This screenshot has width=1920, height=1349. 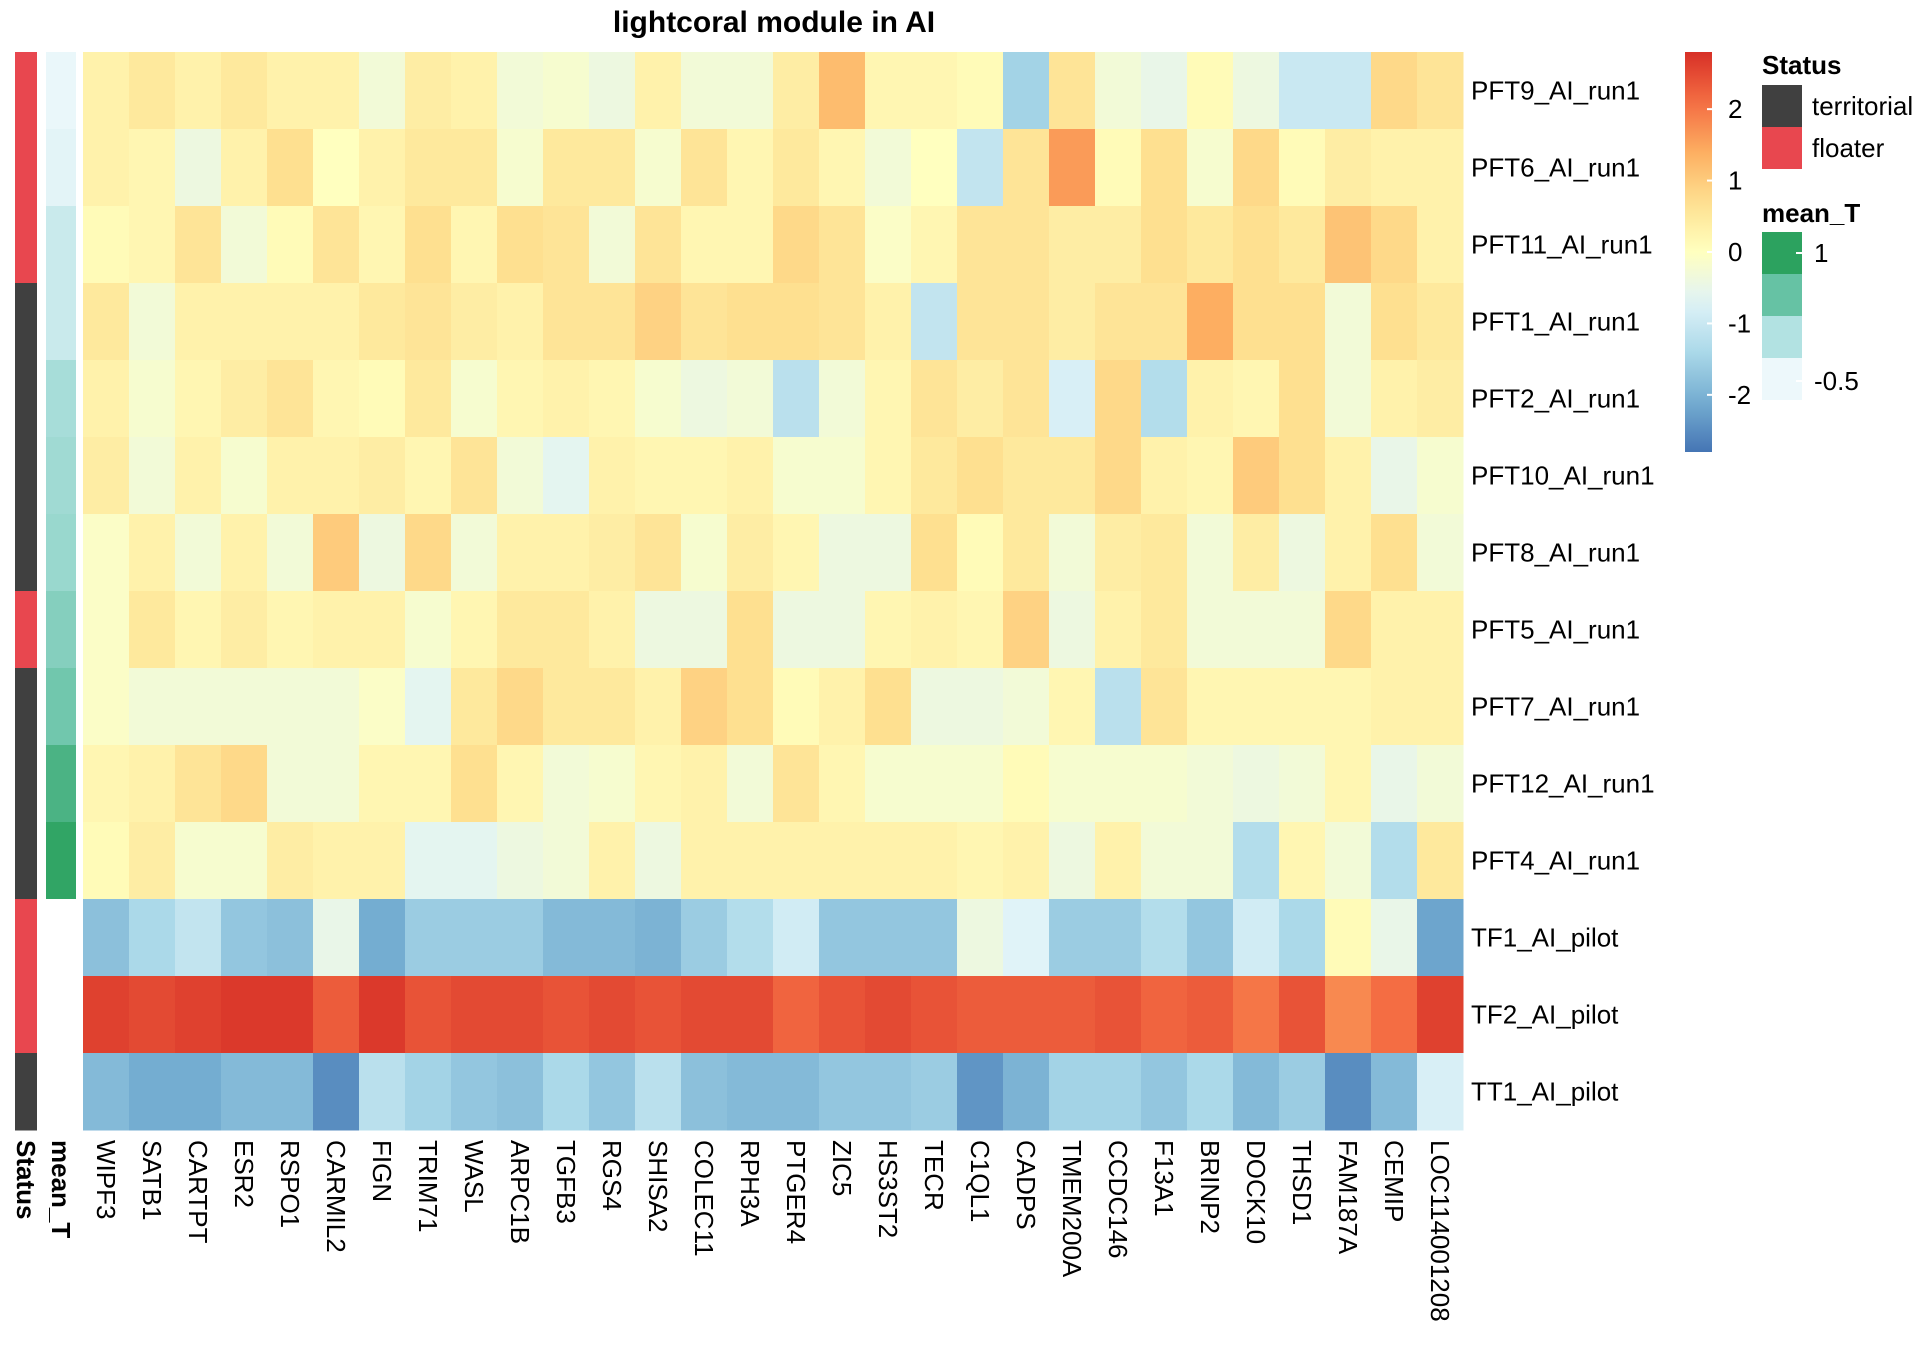 I want to click on column-label: ESR2, so click(x=244, y=1174).